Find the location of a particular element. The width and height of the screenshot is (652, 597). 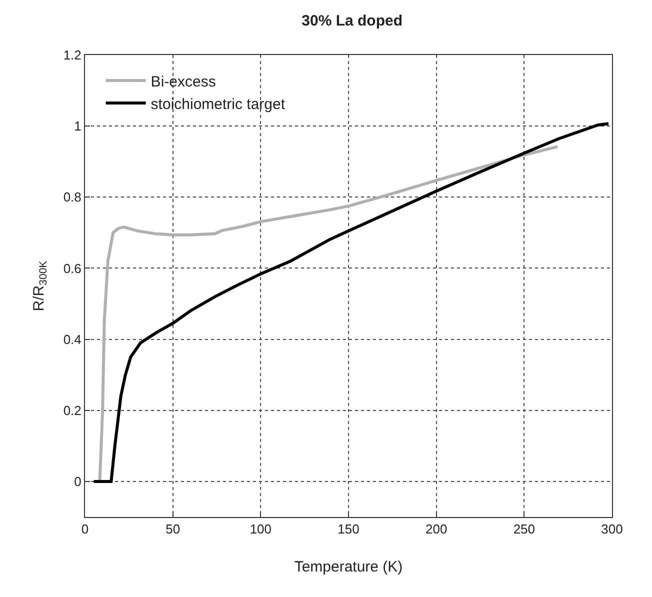

chart-title: 30% La doped is located at coordinates (352, 21).